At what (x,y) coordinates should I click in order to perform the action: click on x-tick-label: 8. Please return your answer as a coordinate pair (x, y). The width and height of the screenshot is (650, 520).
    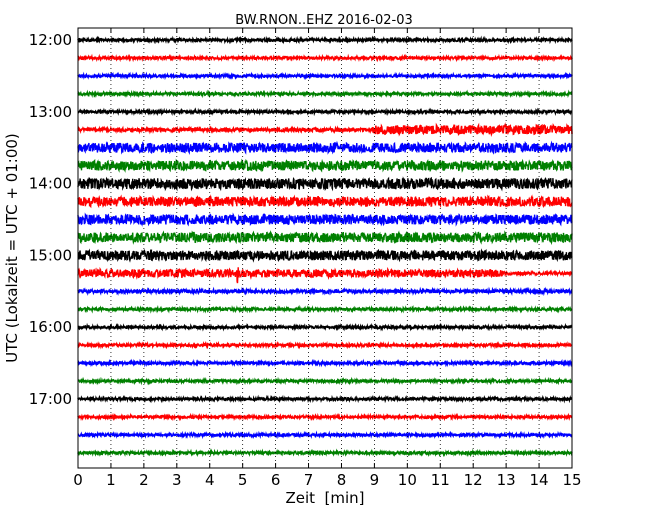
    Looking at the image, I should click on (342, 480).